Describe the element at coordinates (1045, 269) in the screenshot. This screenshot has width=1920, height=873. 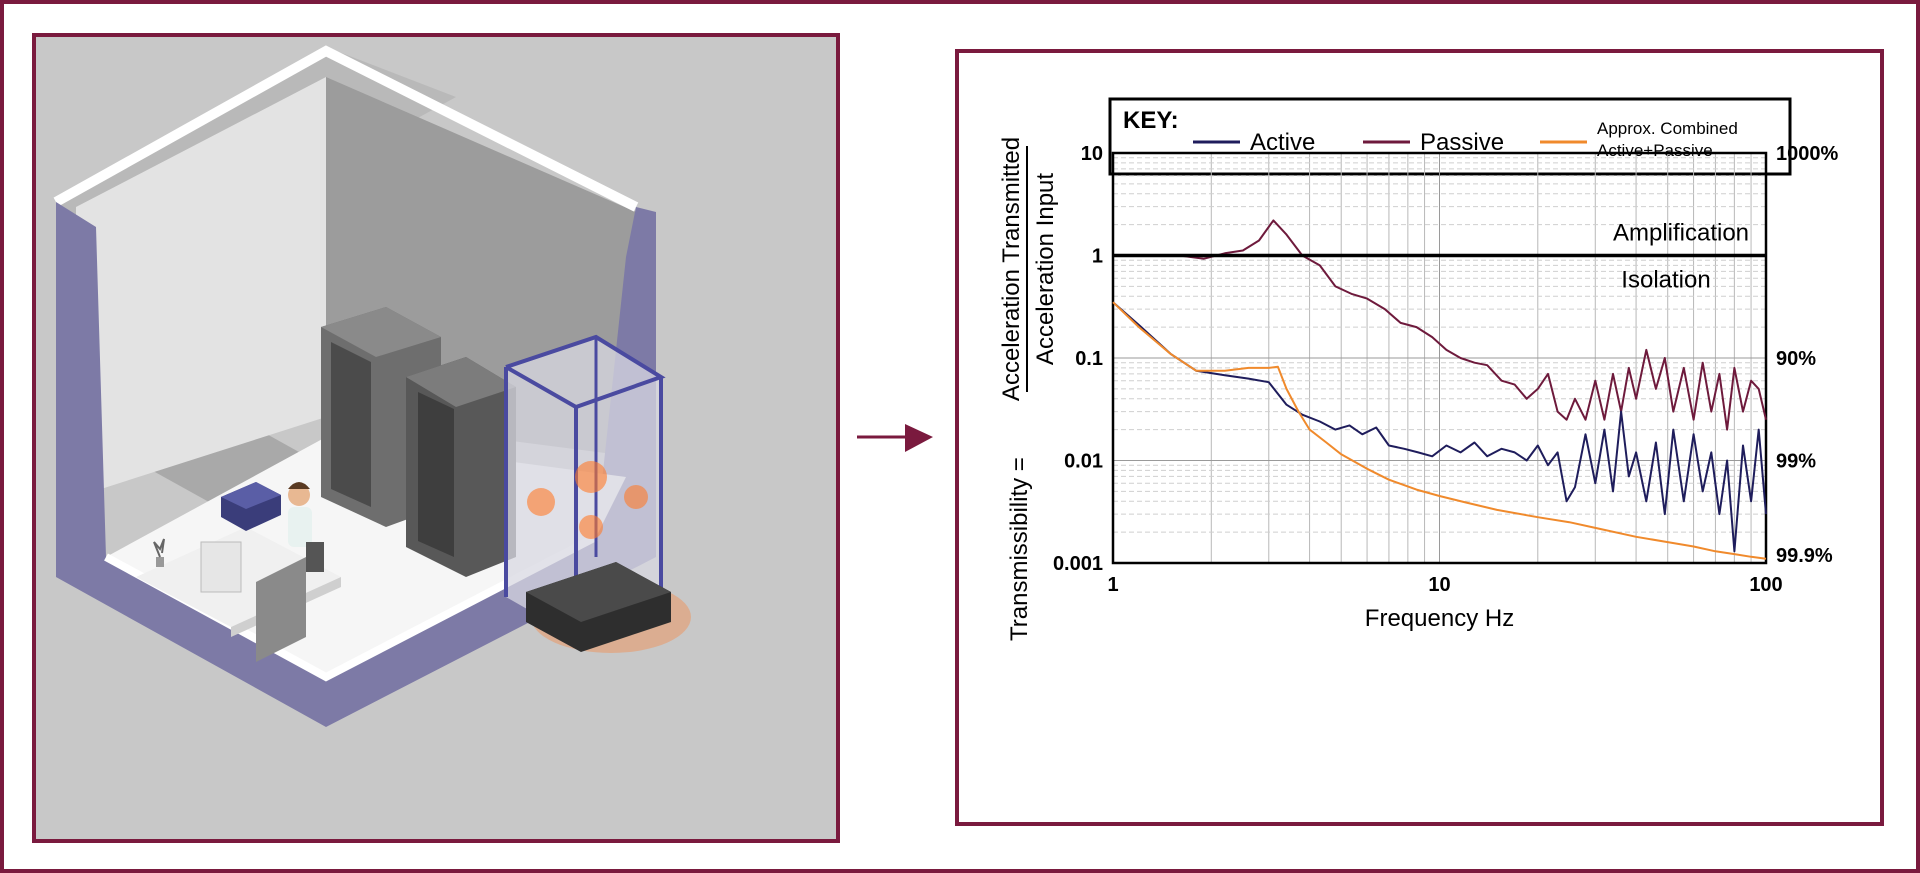
I see `y-axis-label-denominator: Acceleration Input` at that location.